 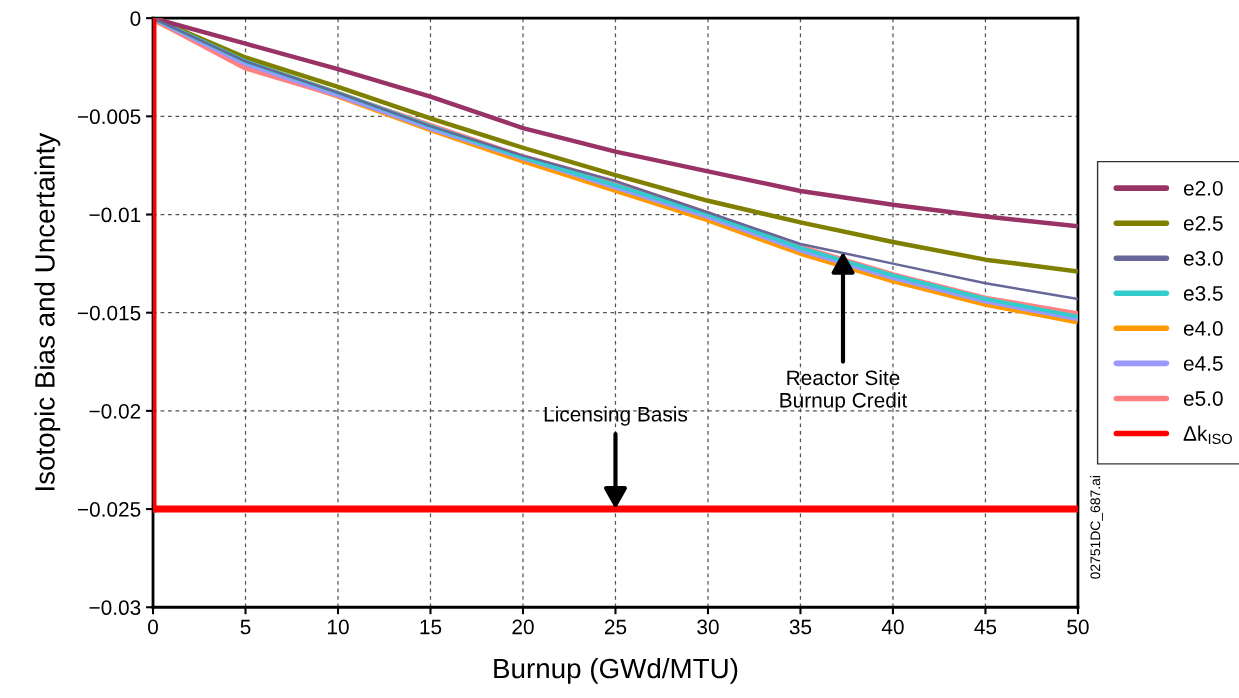 I want to click on y-tick-label: −0.02, so click(x=115, y=411).